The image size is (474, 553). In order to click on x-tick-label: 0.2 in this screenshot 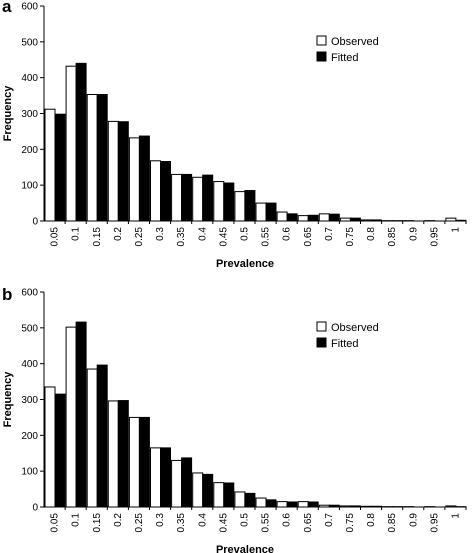, I will do `click(118, 234)`.